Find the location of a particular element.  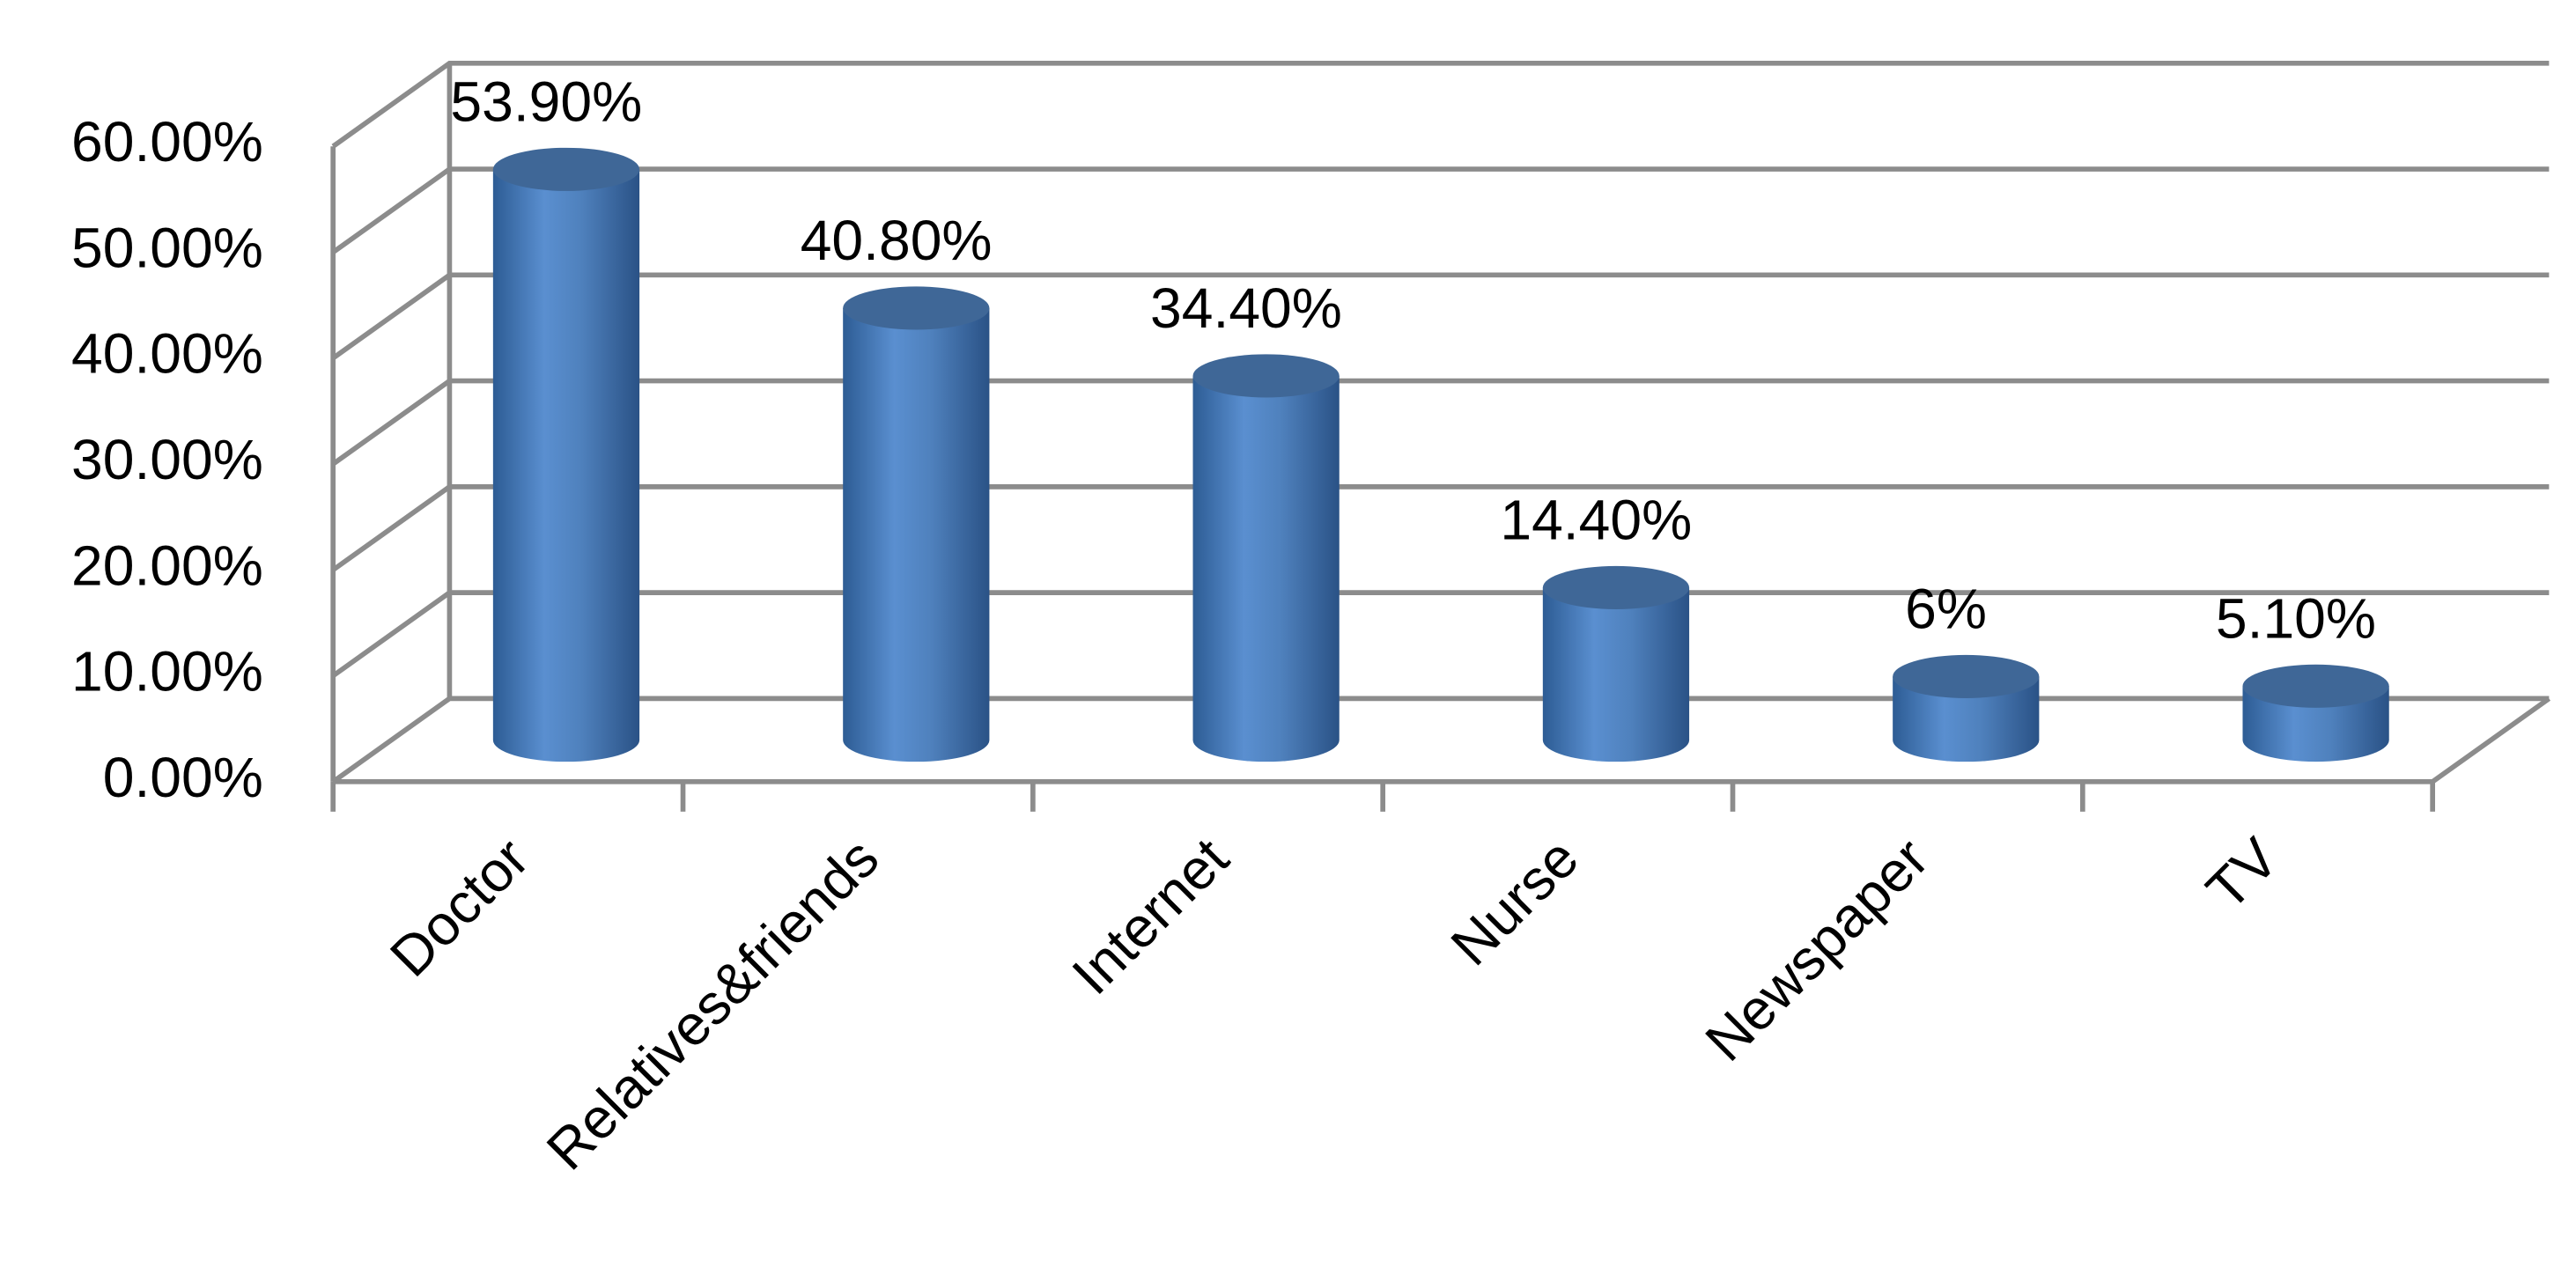

y-tick-label: 50.00% is located at coordinates (167, 247).